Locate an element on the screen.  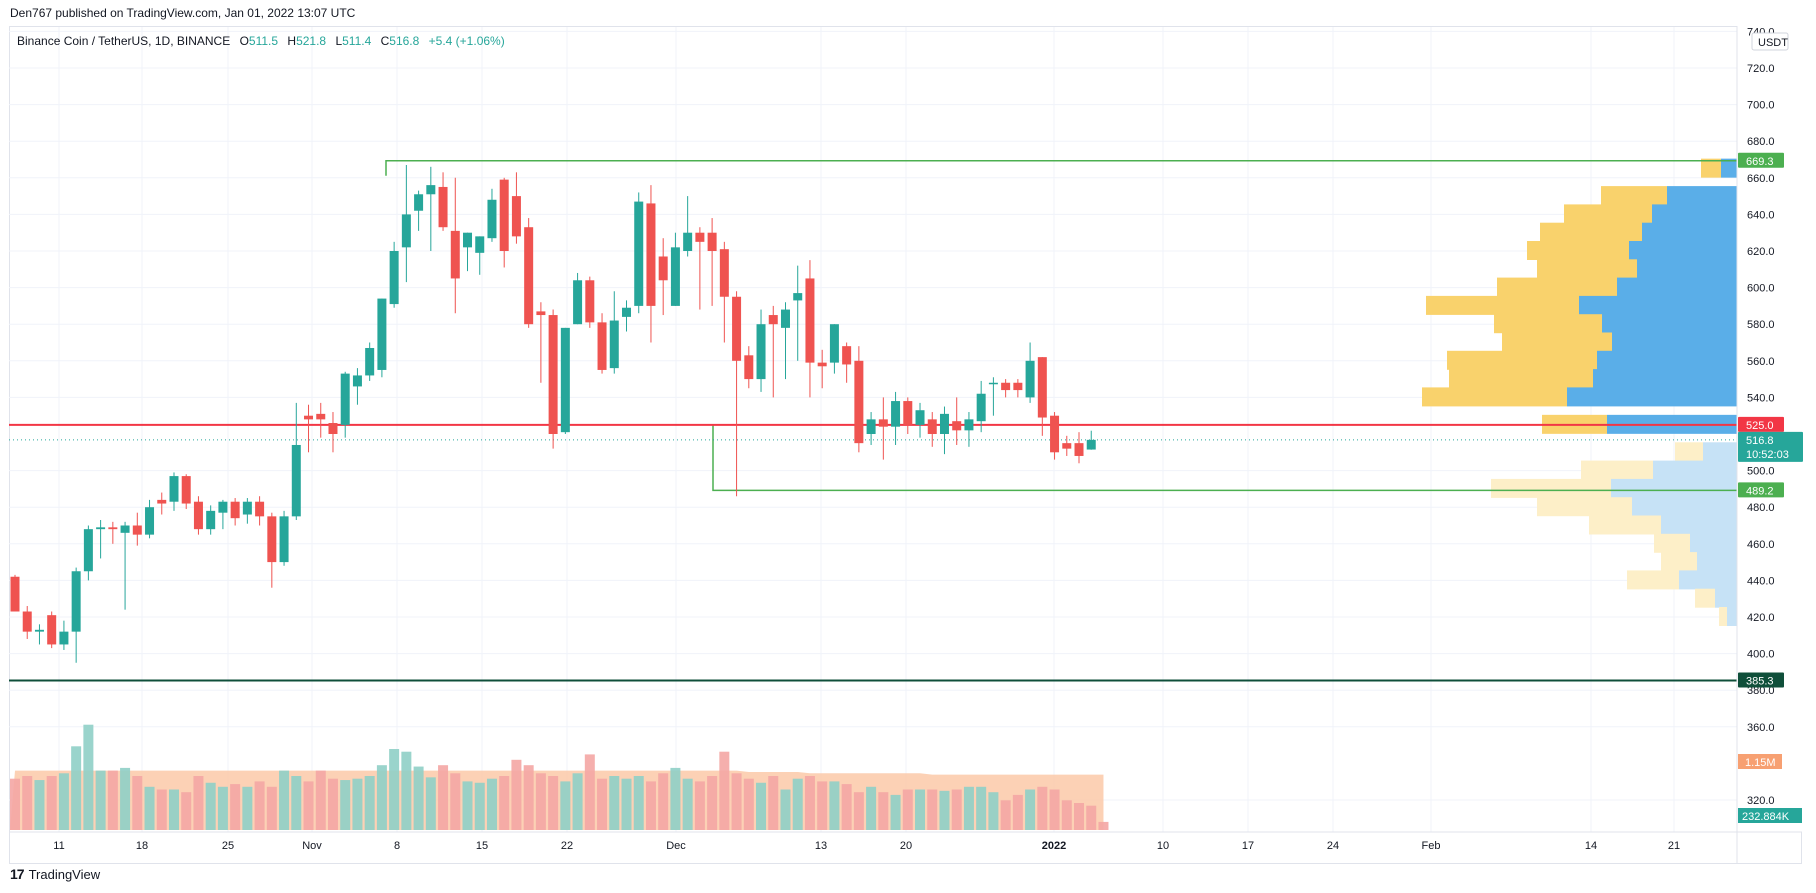
tradingview-logo-icon: 17 is located at coordinates (17, 874).